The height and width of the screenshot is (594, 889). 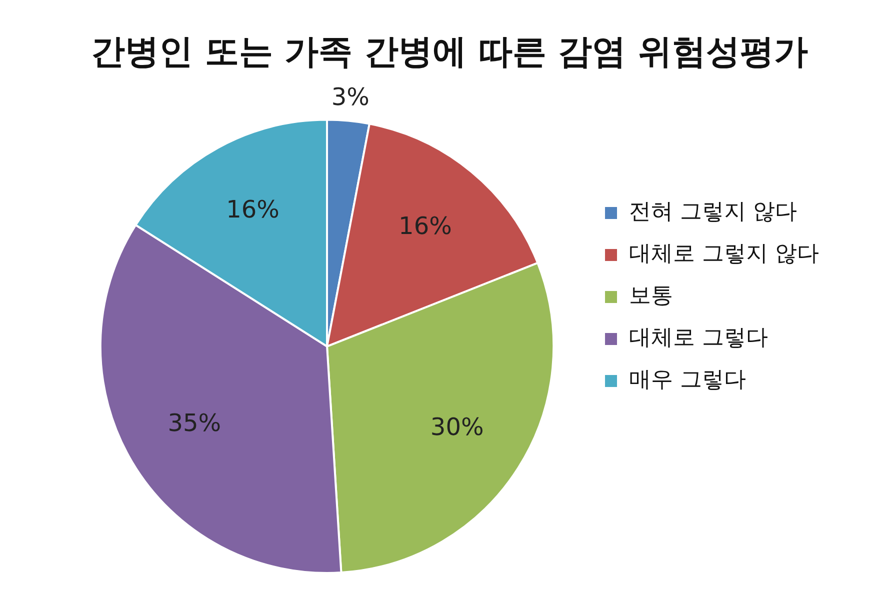 I want to click on legend-label: 대체로 그렇지 않다, so click(x=724, y=254).